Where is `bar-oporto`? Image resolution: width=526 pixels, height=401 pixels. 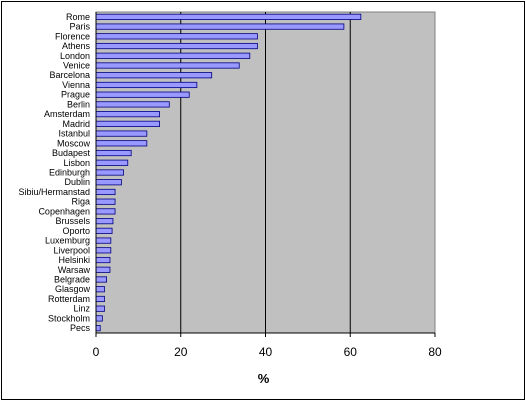 bar-oporto is located at coordinates (104, 230).